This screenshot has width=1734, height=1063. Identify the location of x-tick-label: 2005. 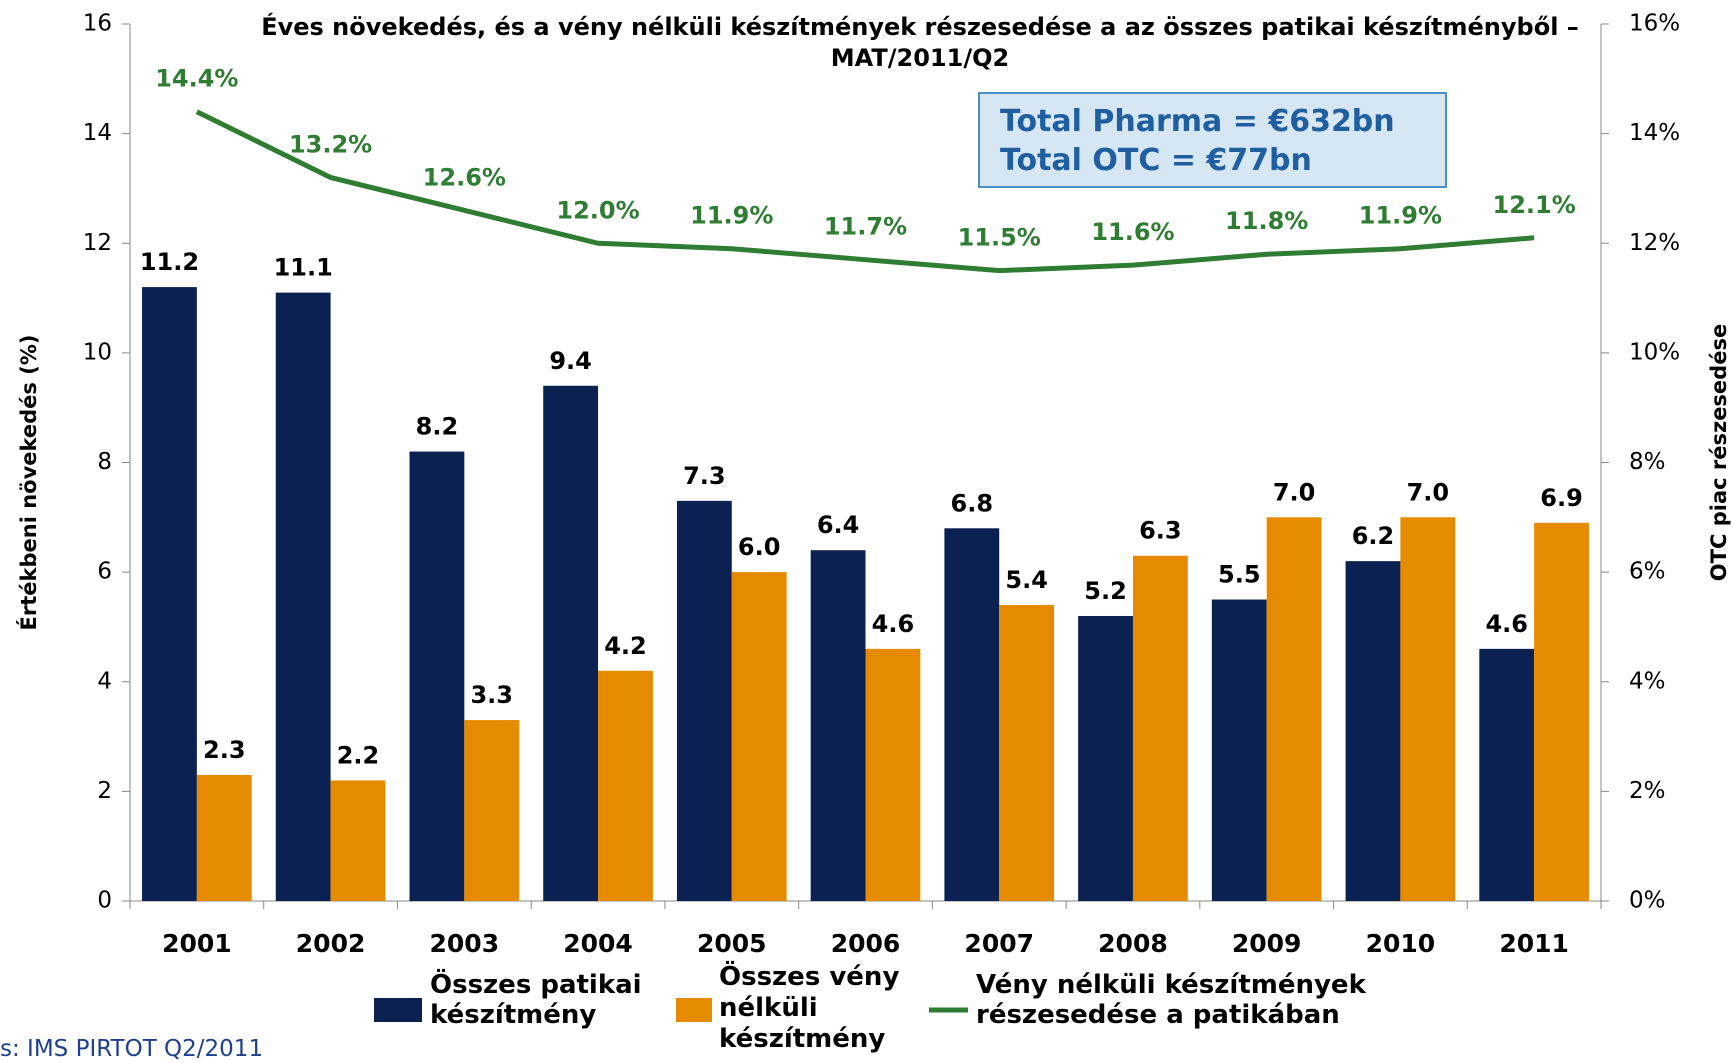
(732, 943).